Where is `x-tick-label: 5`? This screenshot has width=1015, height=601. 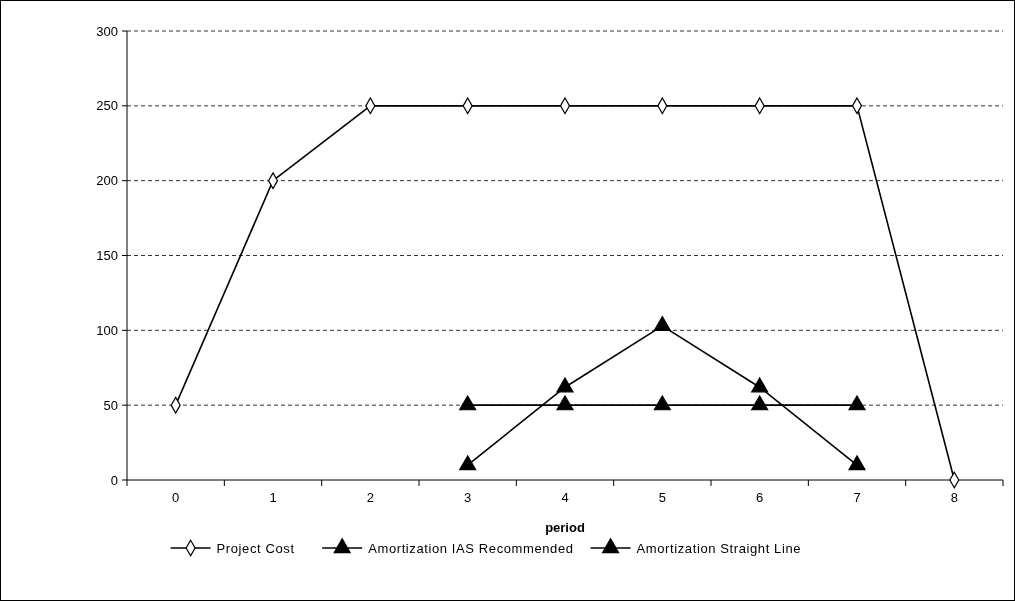 x-tick-label: 5 is located at coordinates (662, 497).